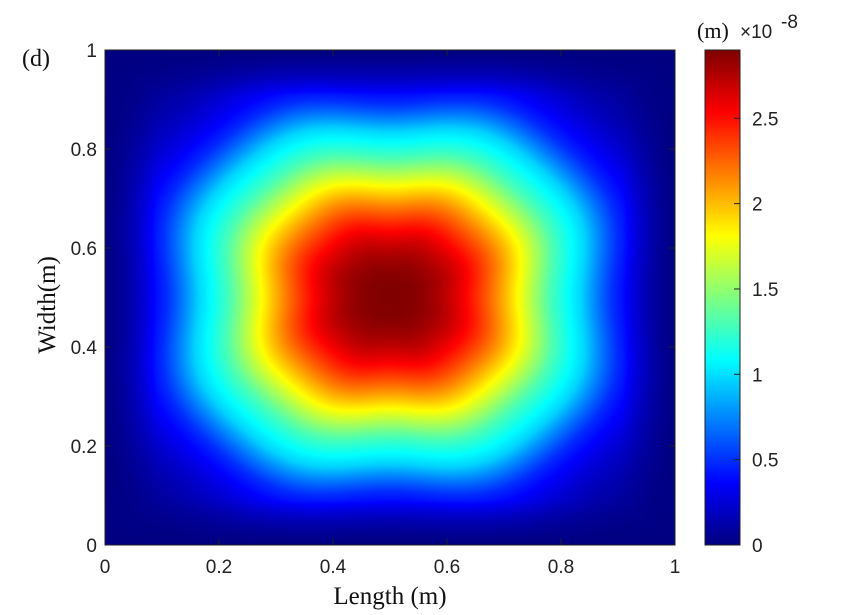 This screenshot has width=853, height=615. What do you see at coordinates (84, 249) in the screenshot?
I see `y-tick-label: 0.6` at bounding box center [84, 249].